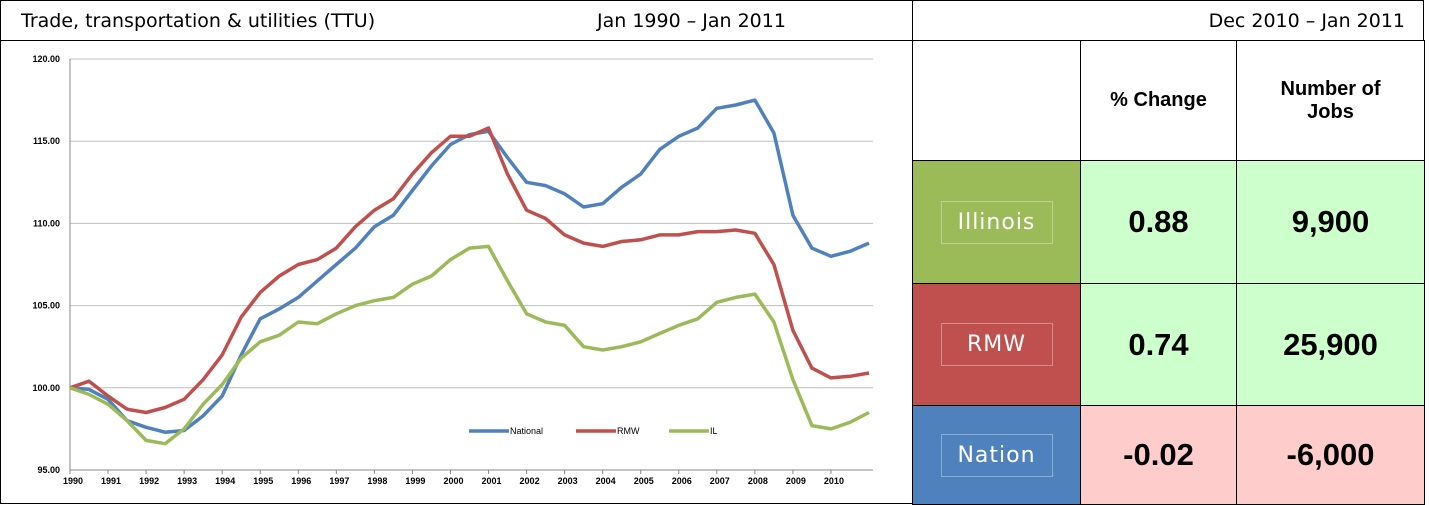 The width and height of the screenshot is (1429, 505). I want to click on table-period: Dec 2010 – Jan 2011, so click(1306, 21).